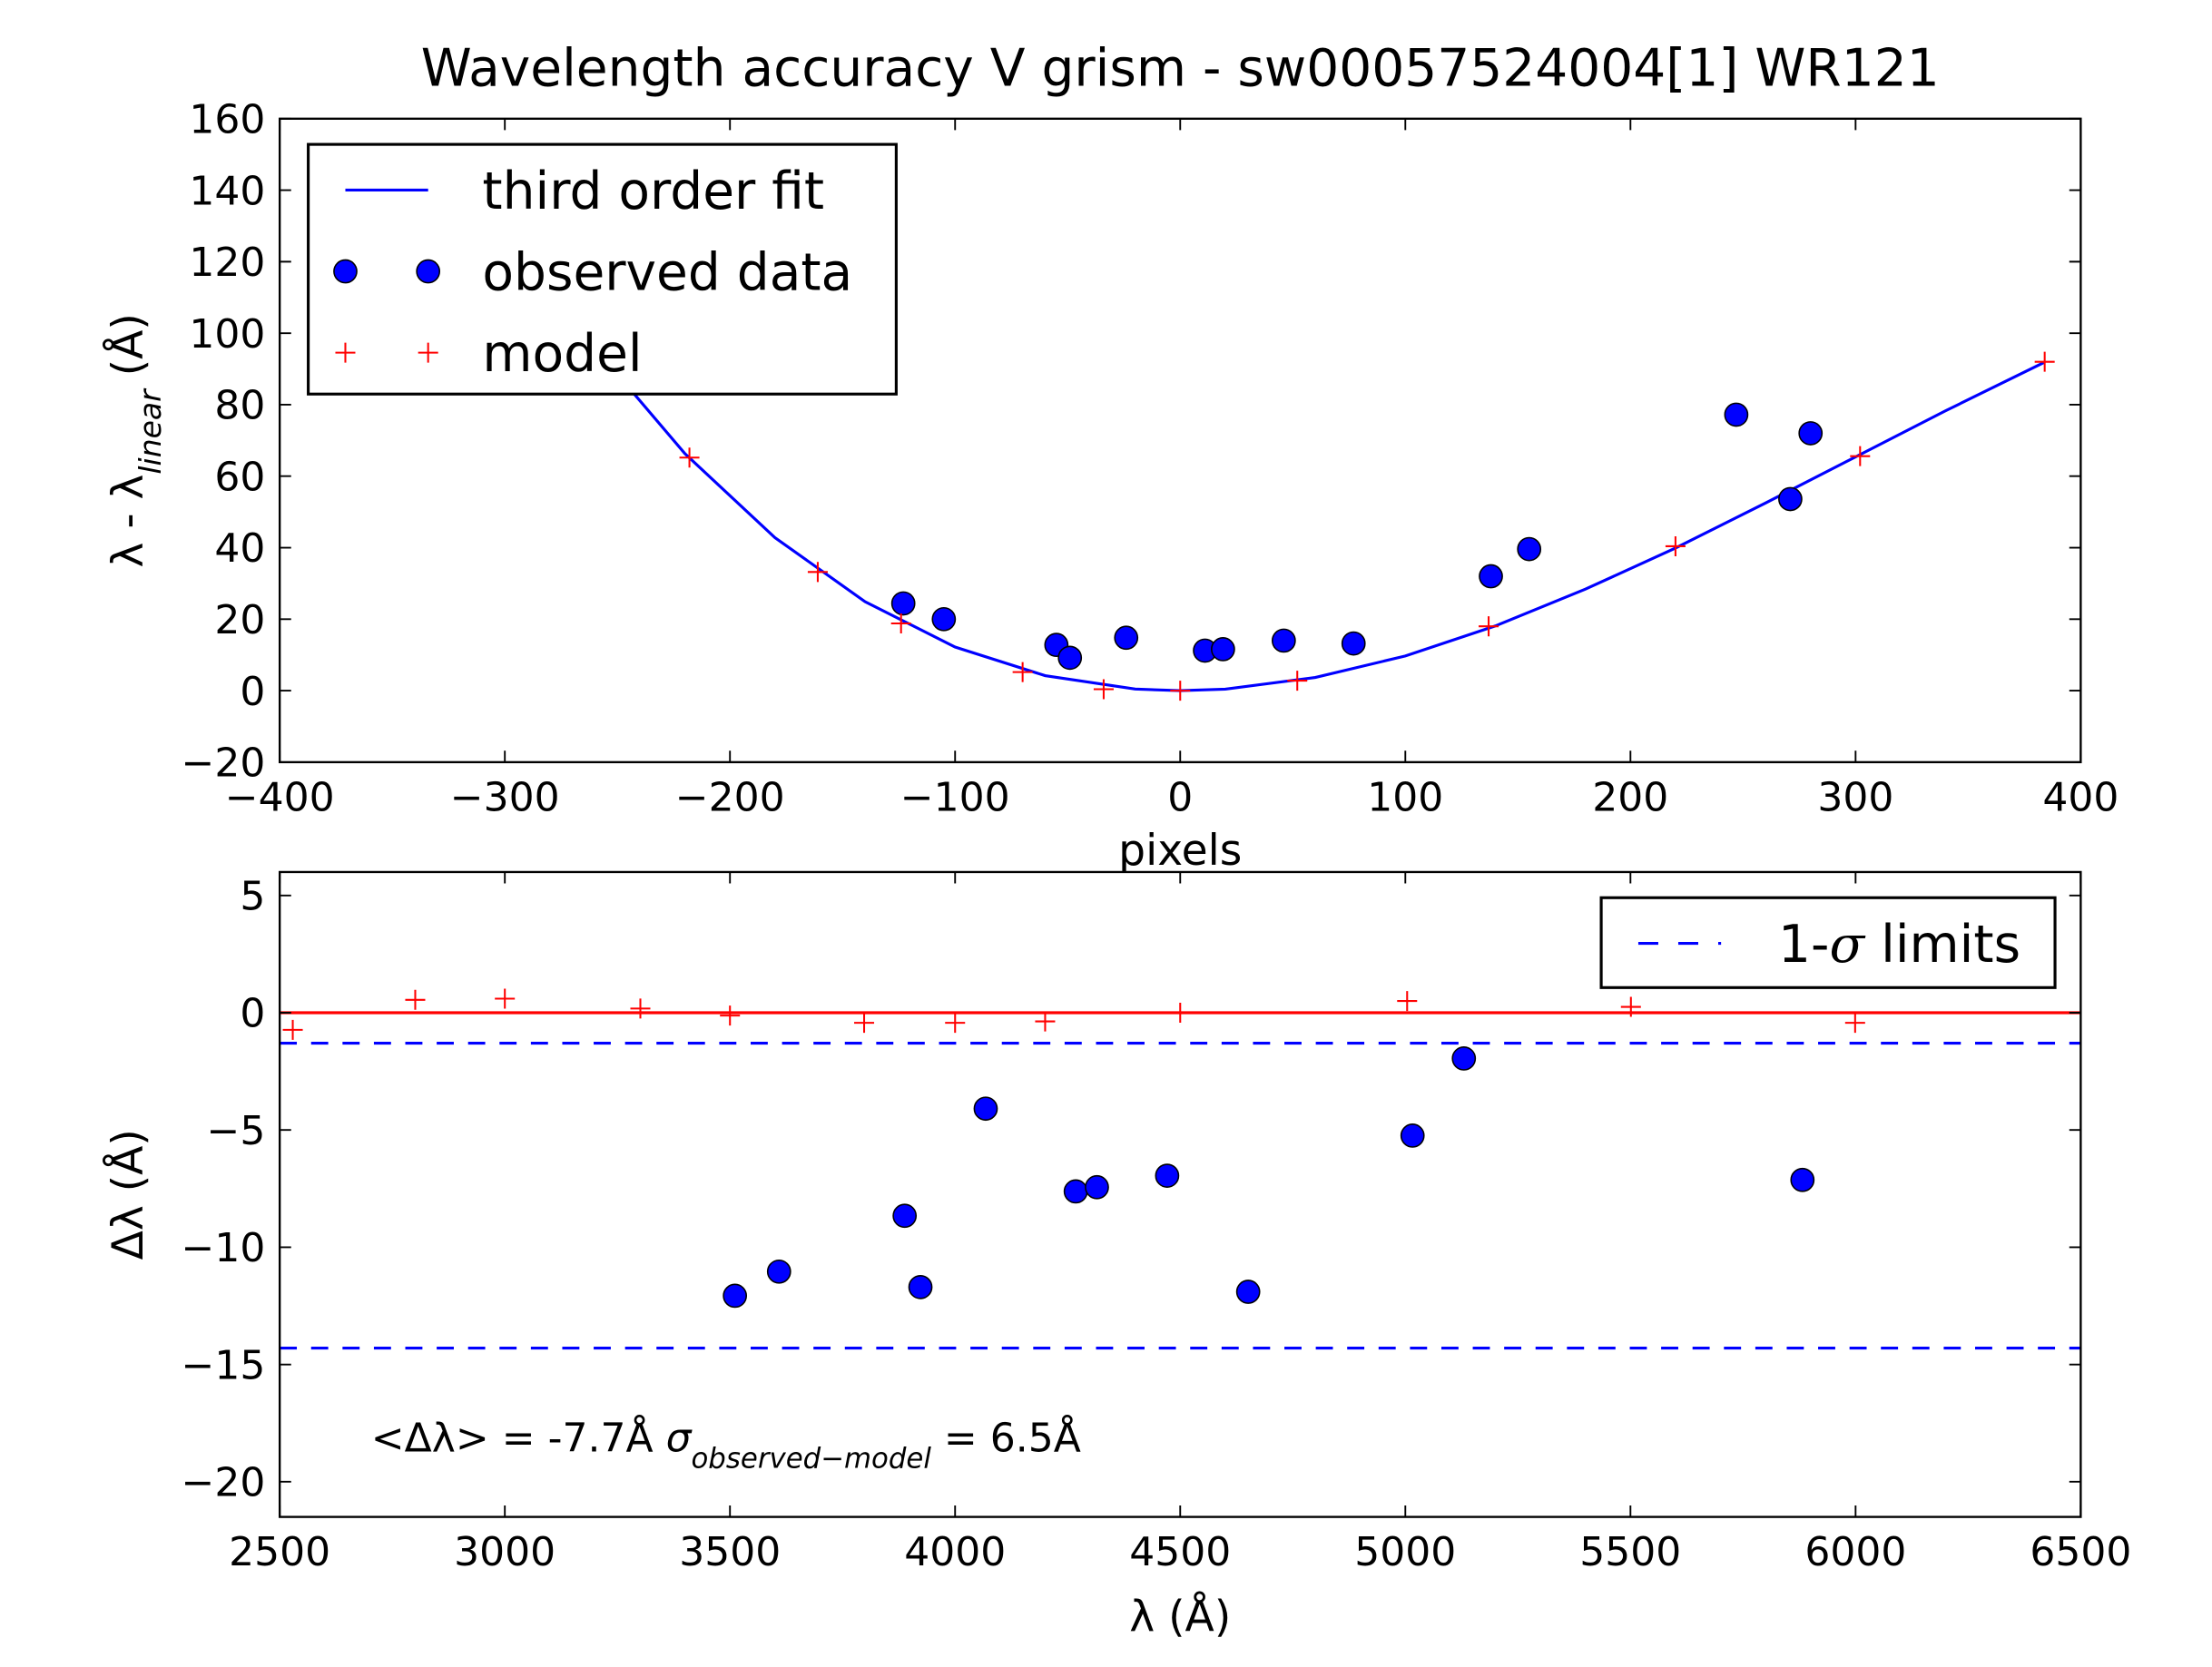 The width and height of the screenshot is (2212, 1667). I want to click on label-part: Δλ (Å), so click(127, 1194).